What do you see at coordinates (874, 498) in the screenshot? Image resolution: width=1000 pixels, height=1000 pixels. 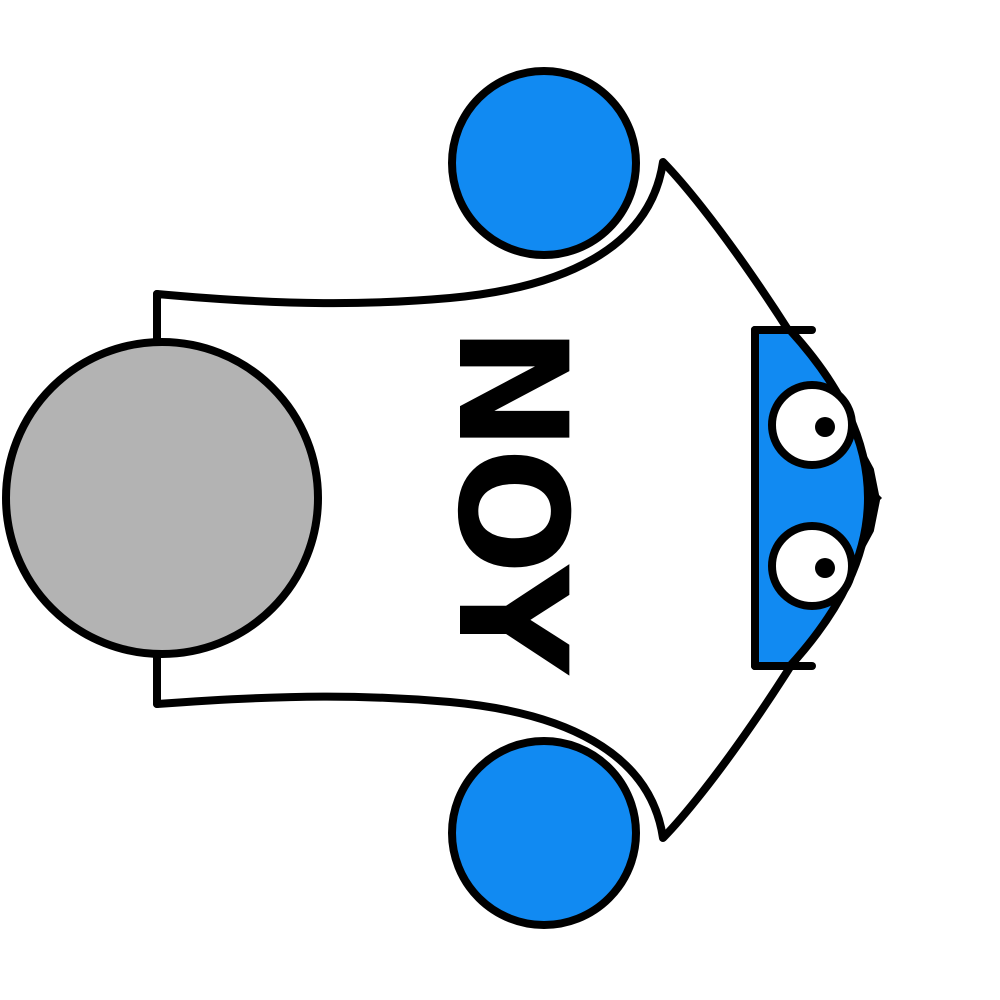 I see `toe-tip` at bounding box center [874, 498].